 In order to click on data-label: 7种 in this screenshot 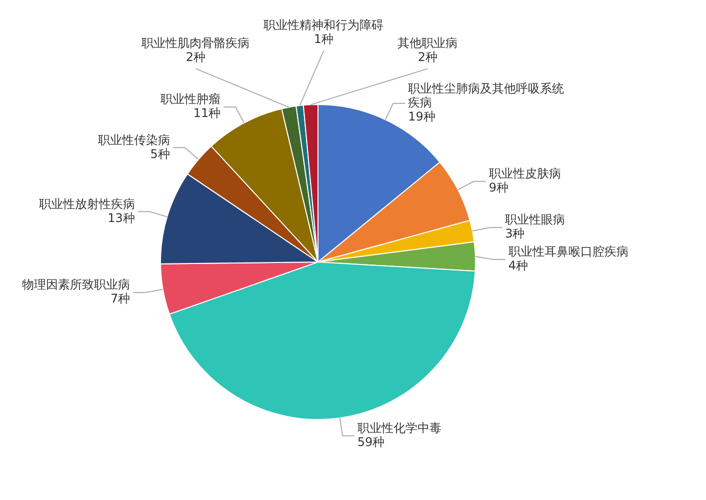, I will do `click(120, 299)`.